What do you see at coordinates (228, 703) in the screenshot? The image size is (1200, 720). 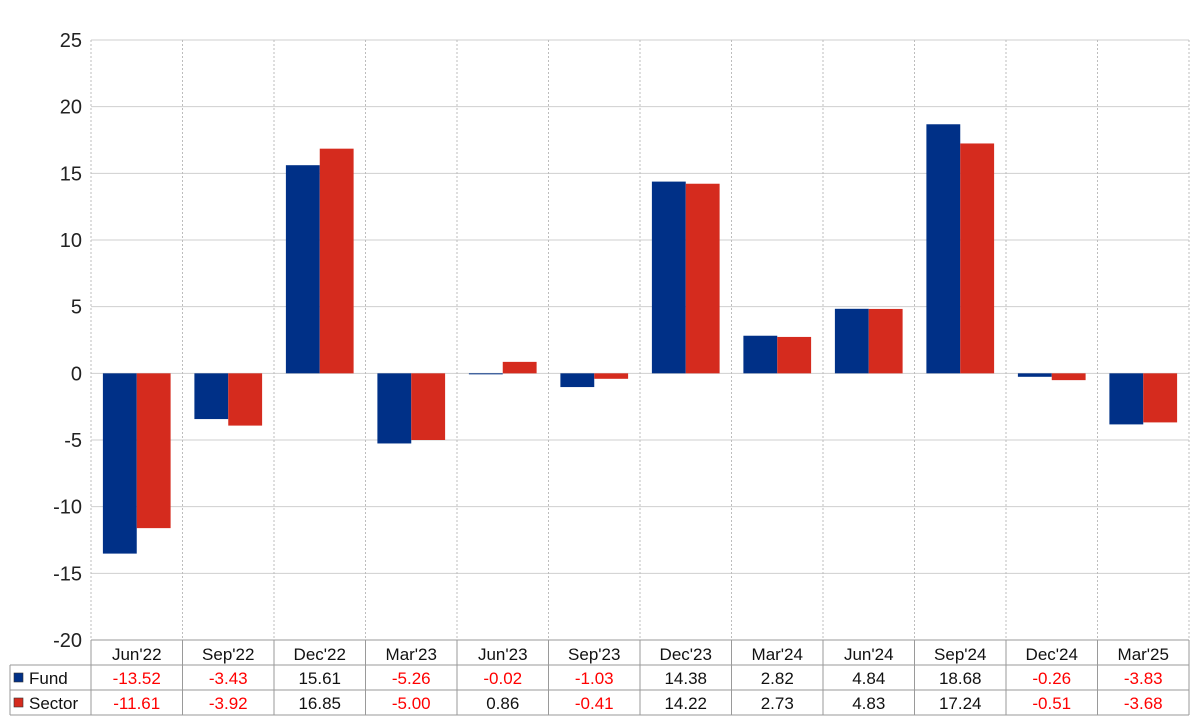 I see `data-label-sector: -3.92` at bounding box center [228, 703].